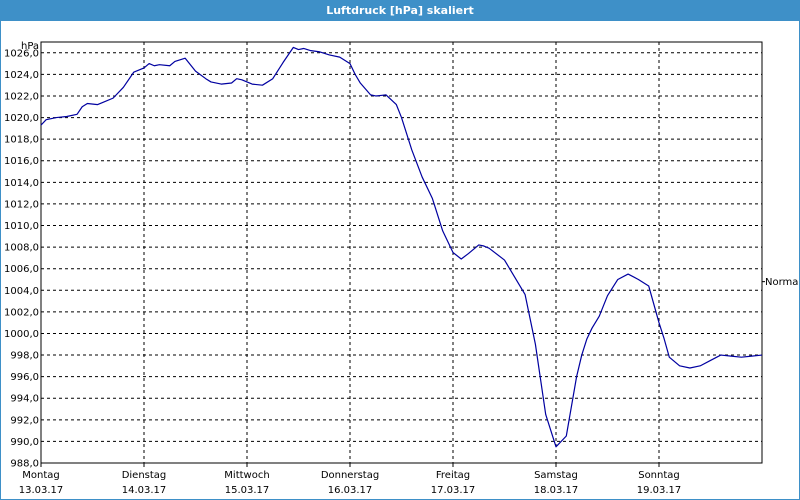 The width and height of the screenshot is (800, 500). What do you see at coordinates (453, 475) in the screenshot?
I see `x-tick-day-label: Freitag` at bounding box center [453, 475].